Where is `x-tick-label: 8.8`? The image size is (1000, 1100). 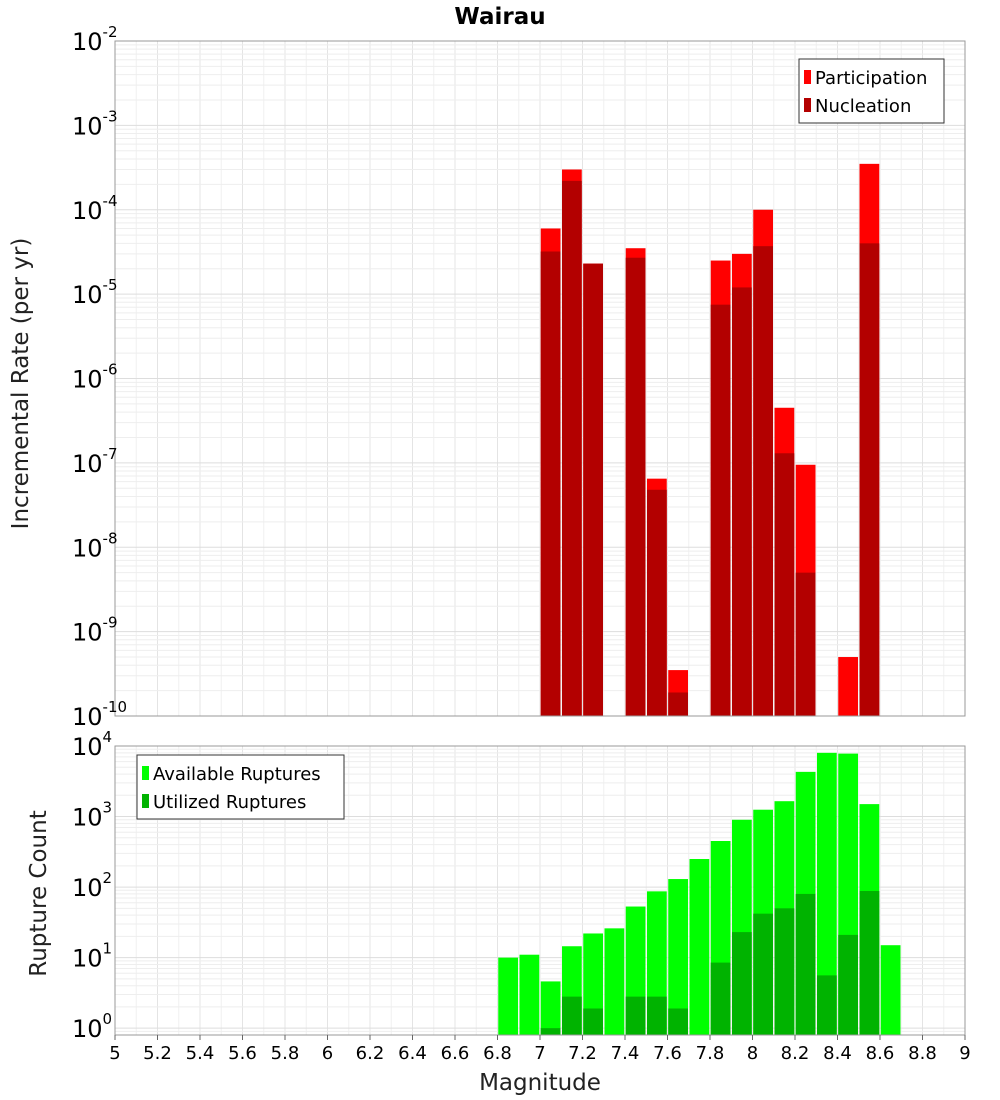 x-tick-label: 8.8 is located at coordinates (922, 1053).